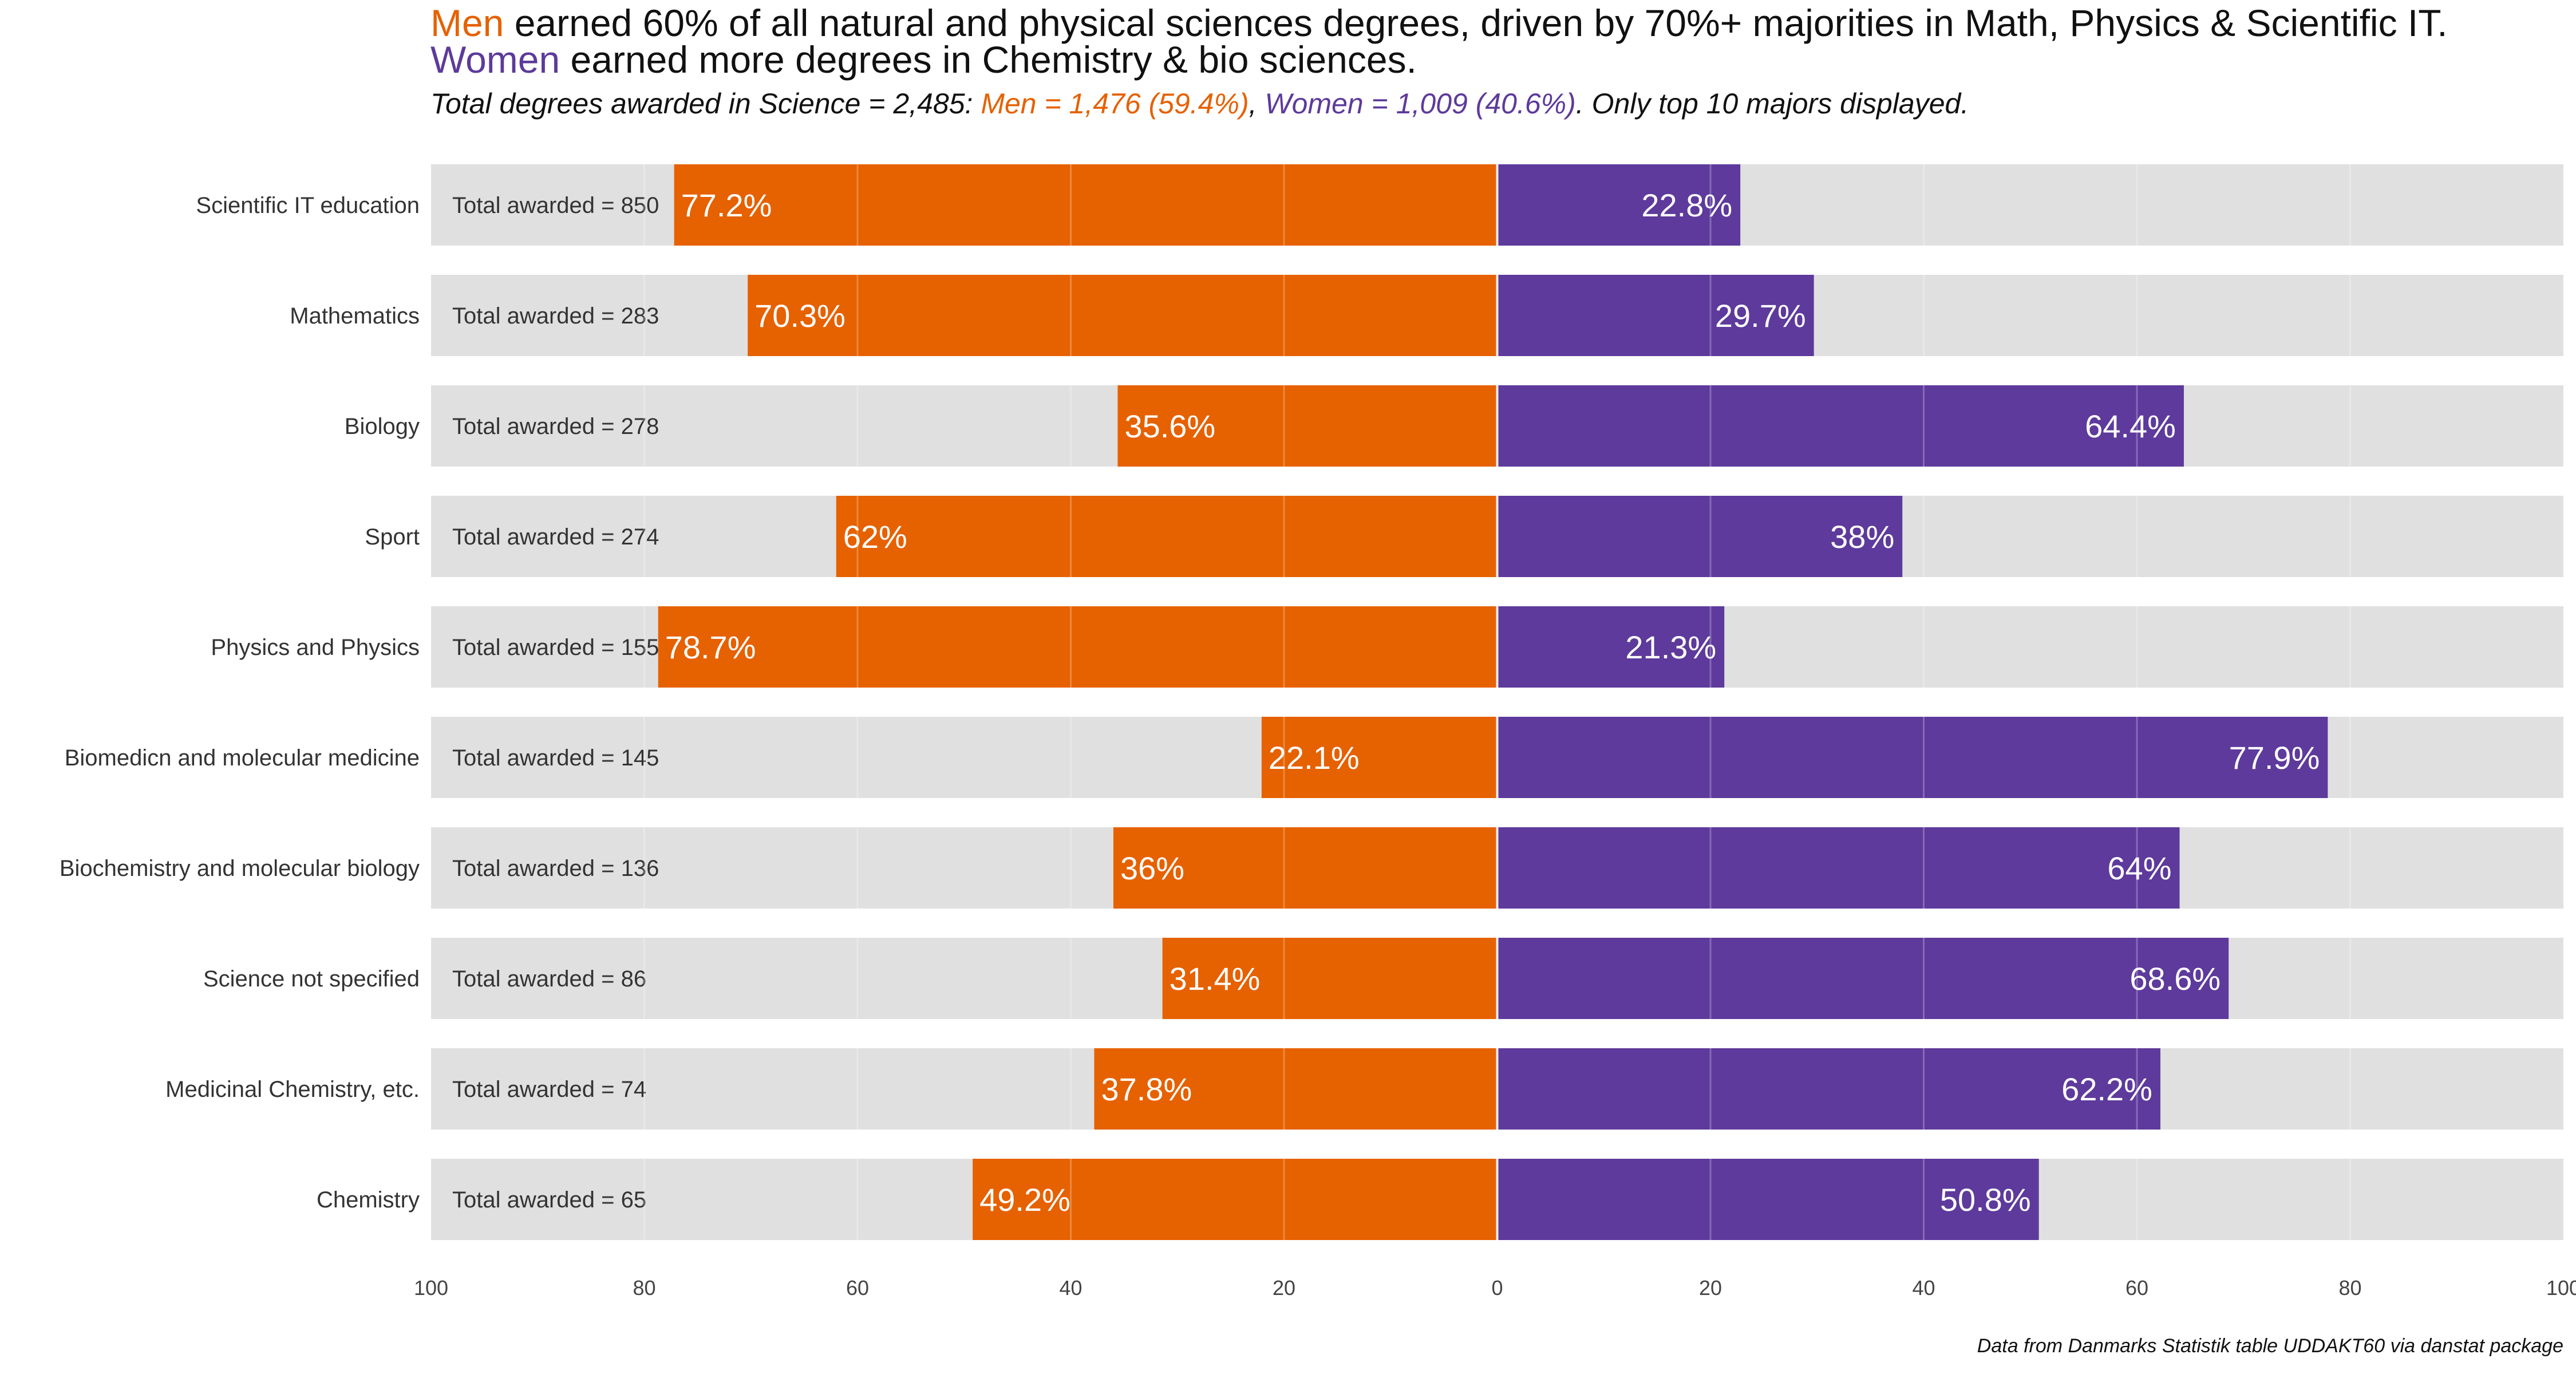  What do you see at coordinates (555, 205) in the screenshot?
I see `total-awarded-label: Total awarded = 850` at bounding box center [555, 205].